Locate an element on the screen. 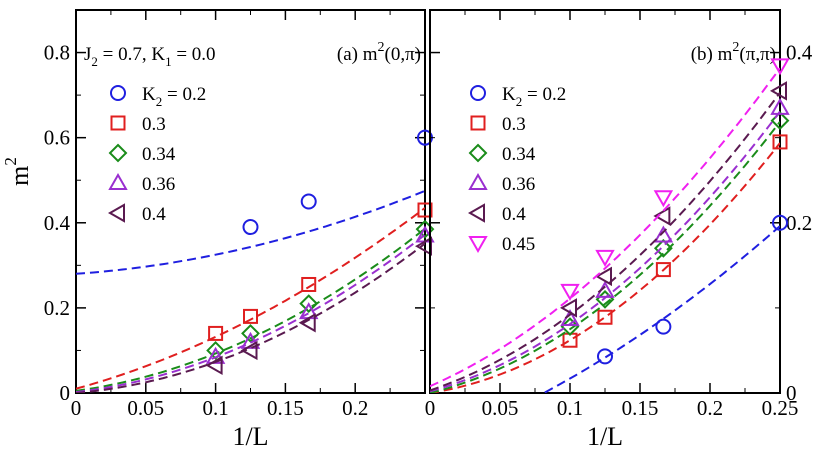 This screenshot has width=830, height=458. series-0.4 is located at coordinates (254, 314).